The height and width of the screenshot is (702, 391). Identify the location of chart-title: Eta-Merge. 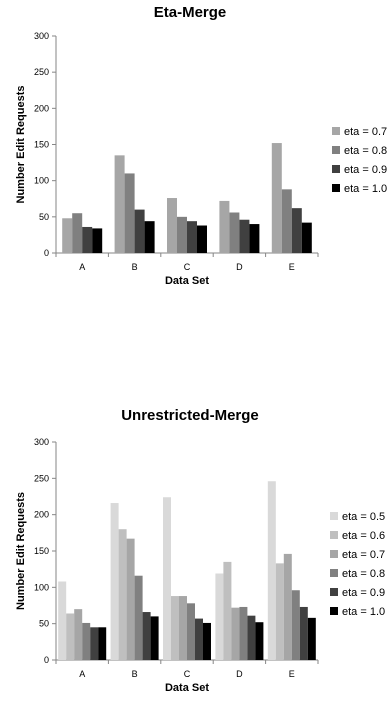
(190, 12).